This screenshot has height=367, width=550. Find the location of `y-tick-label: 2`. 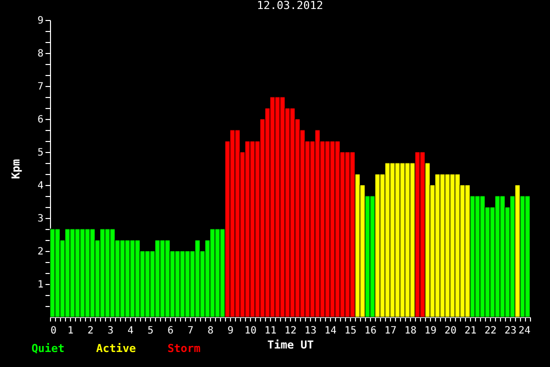

y-tick-label: 2 is located at coordinates (40, 252).